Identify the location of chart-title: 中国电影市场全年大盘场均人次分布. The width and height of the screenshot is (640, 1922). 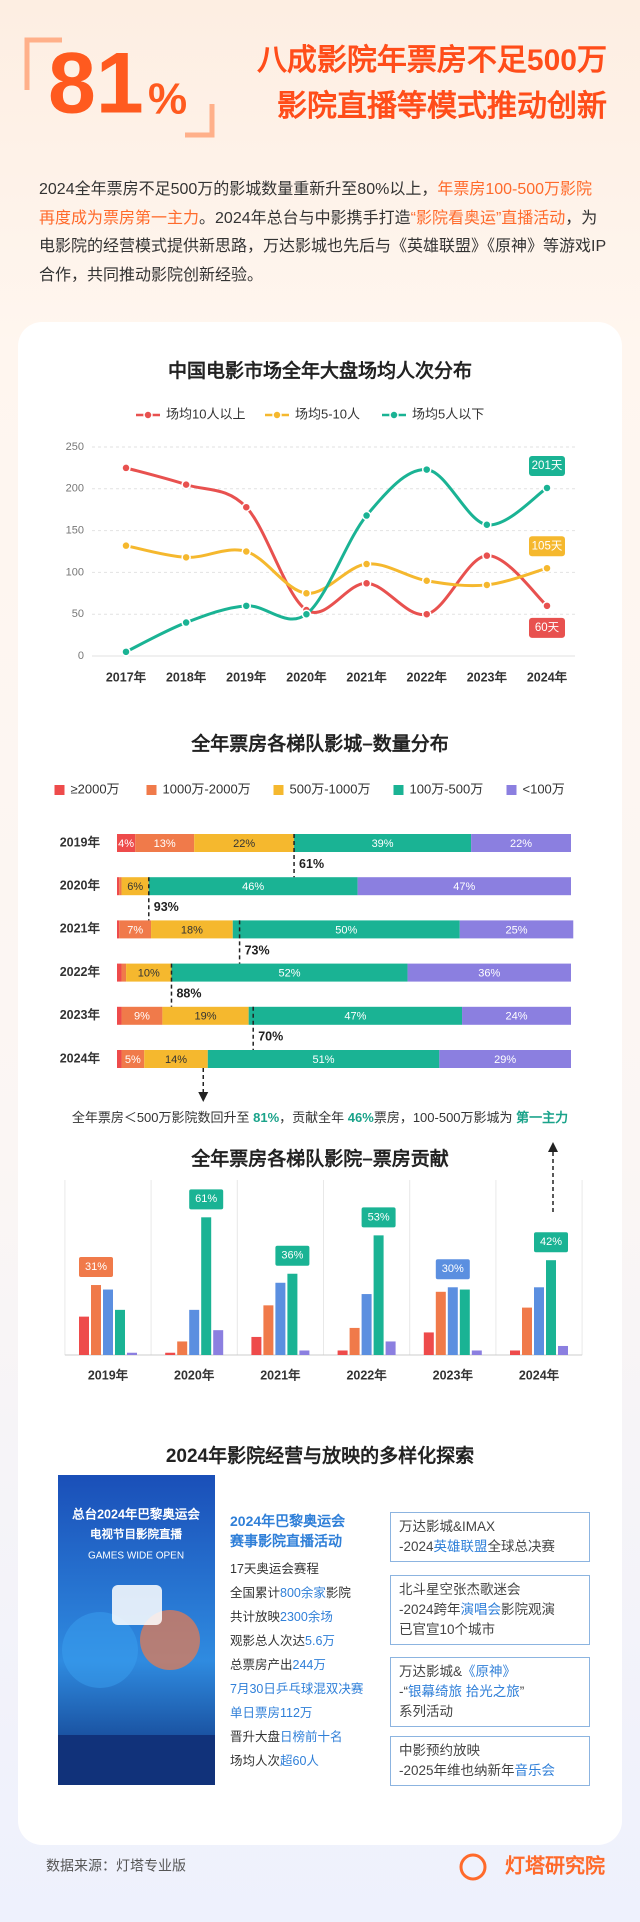
(320, 370).